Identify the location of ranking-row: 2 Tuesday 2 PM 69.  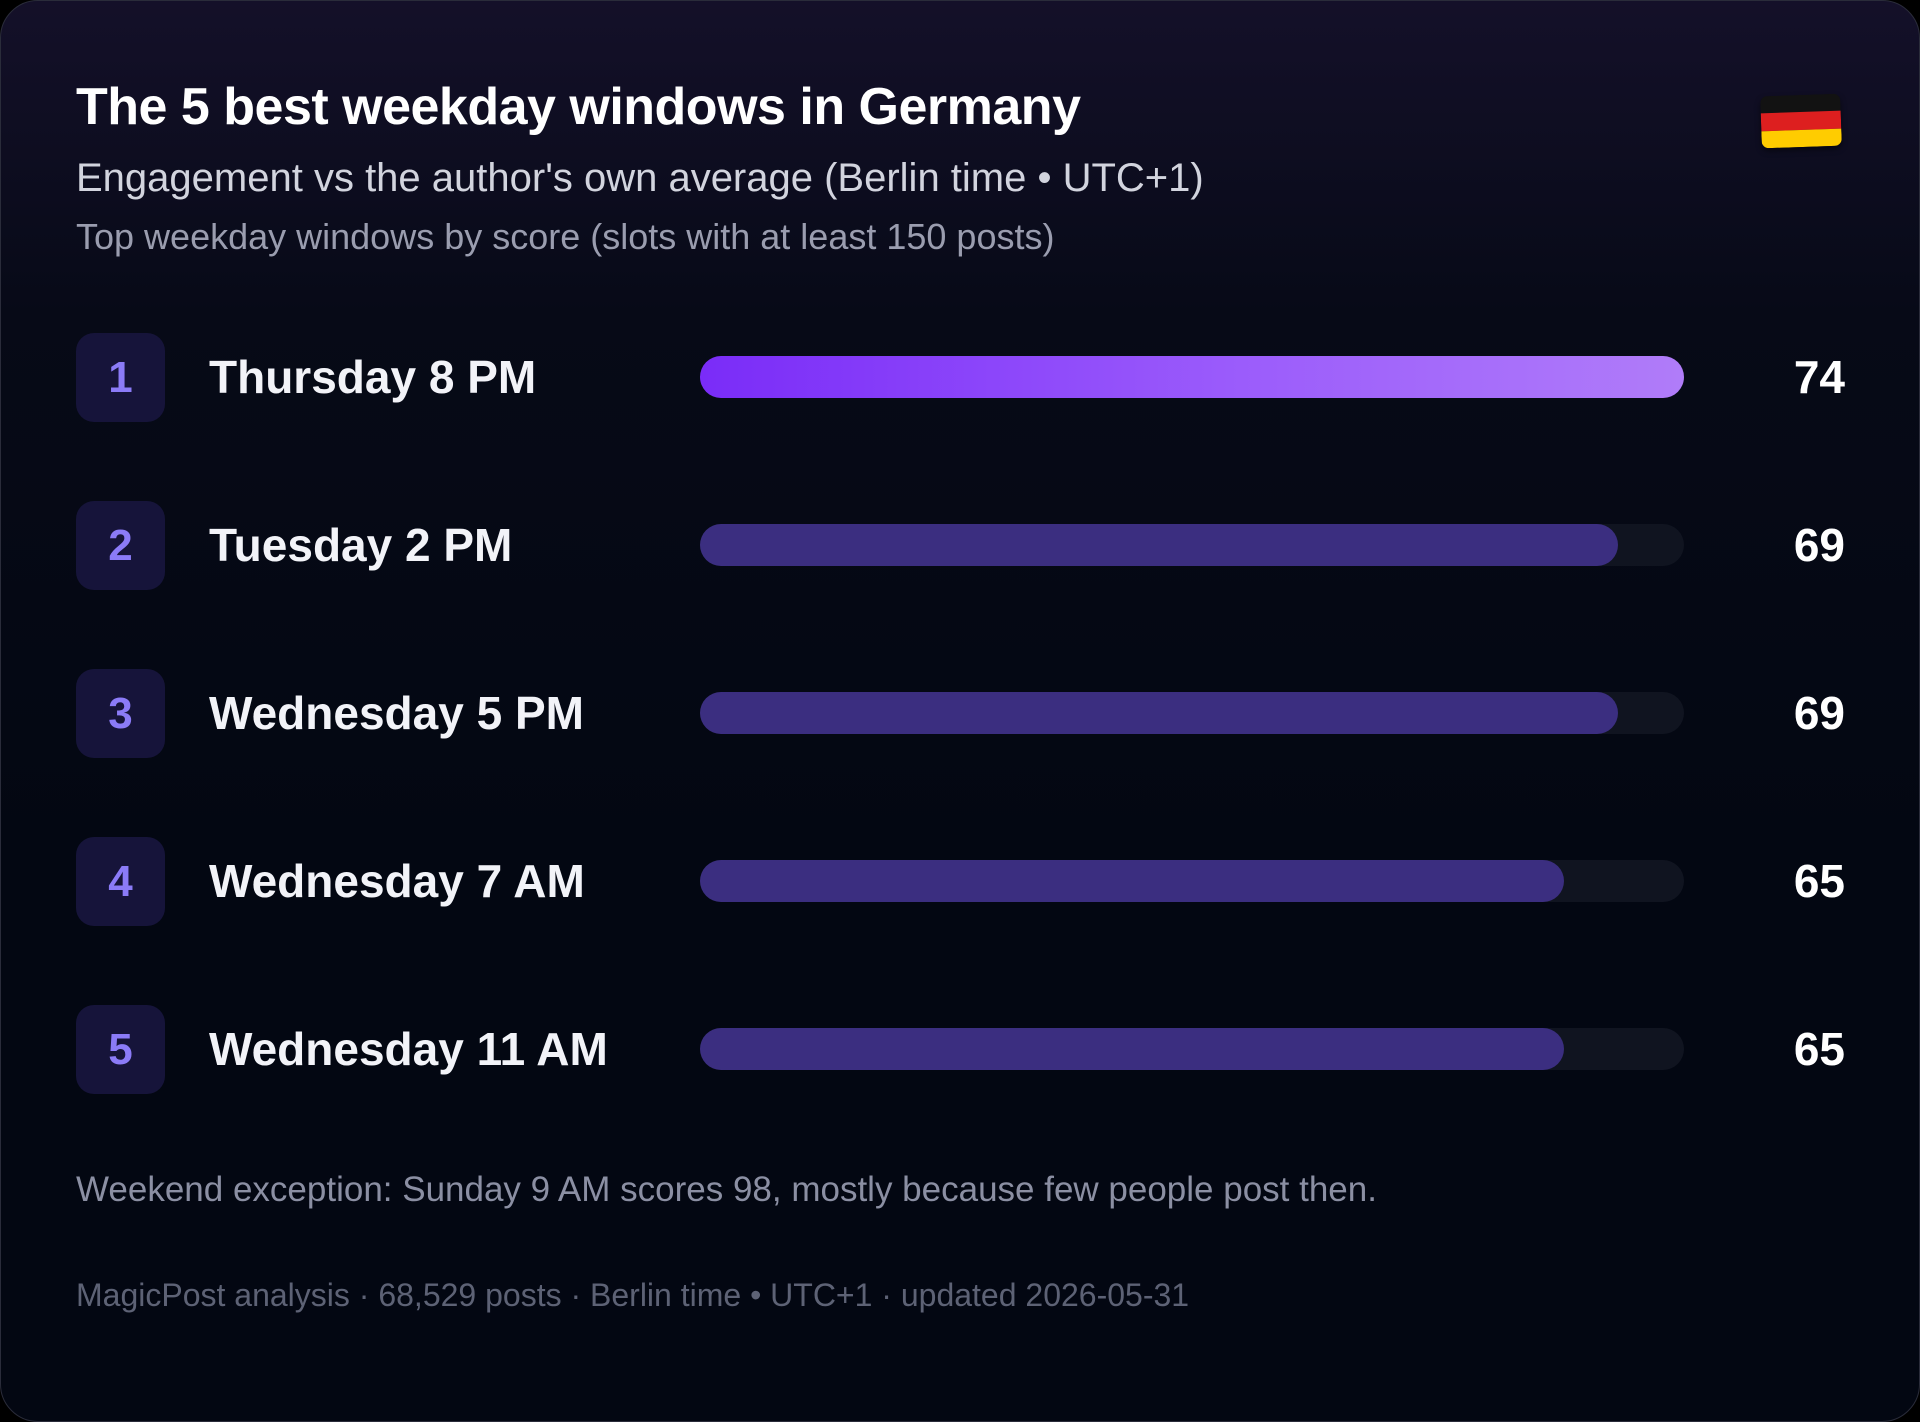
(960, 545).